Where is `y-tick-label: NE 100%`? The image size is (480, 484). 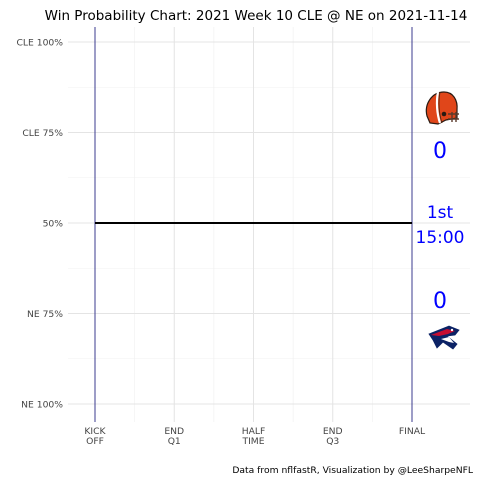 y-tick-label: NE 100% is located at coordinates (42, 404).